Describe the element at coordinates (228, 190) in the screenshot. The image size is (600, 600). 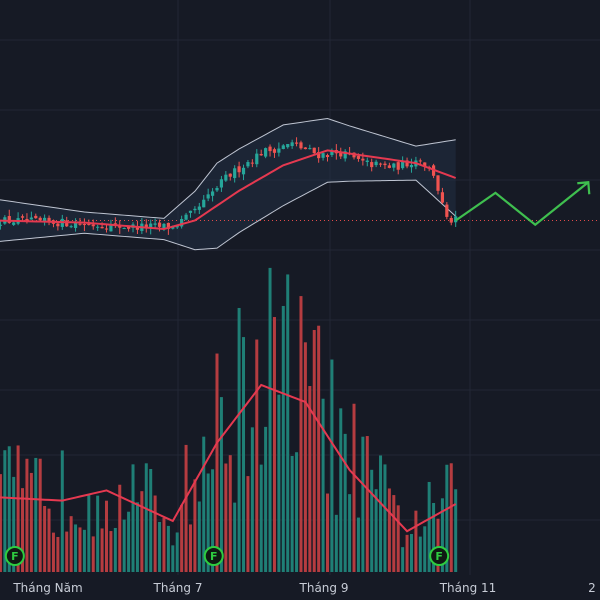
I see `moving-average-line` at that location.